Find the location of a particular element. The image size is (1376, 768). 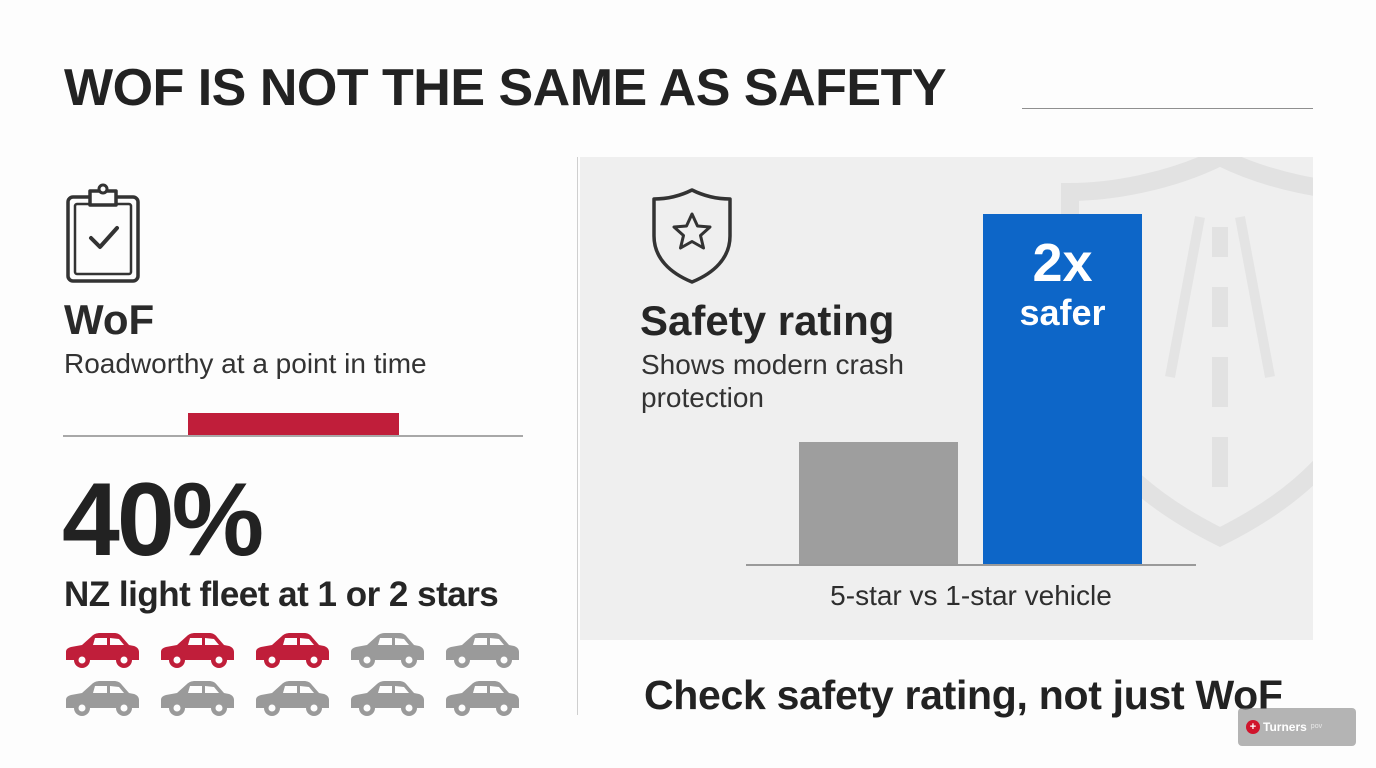

brand-logo: + Turners pov is located at coordinates (1297, 727).